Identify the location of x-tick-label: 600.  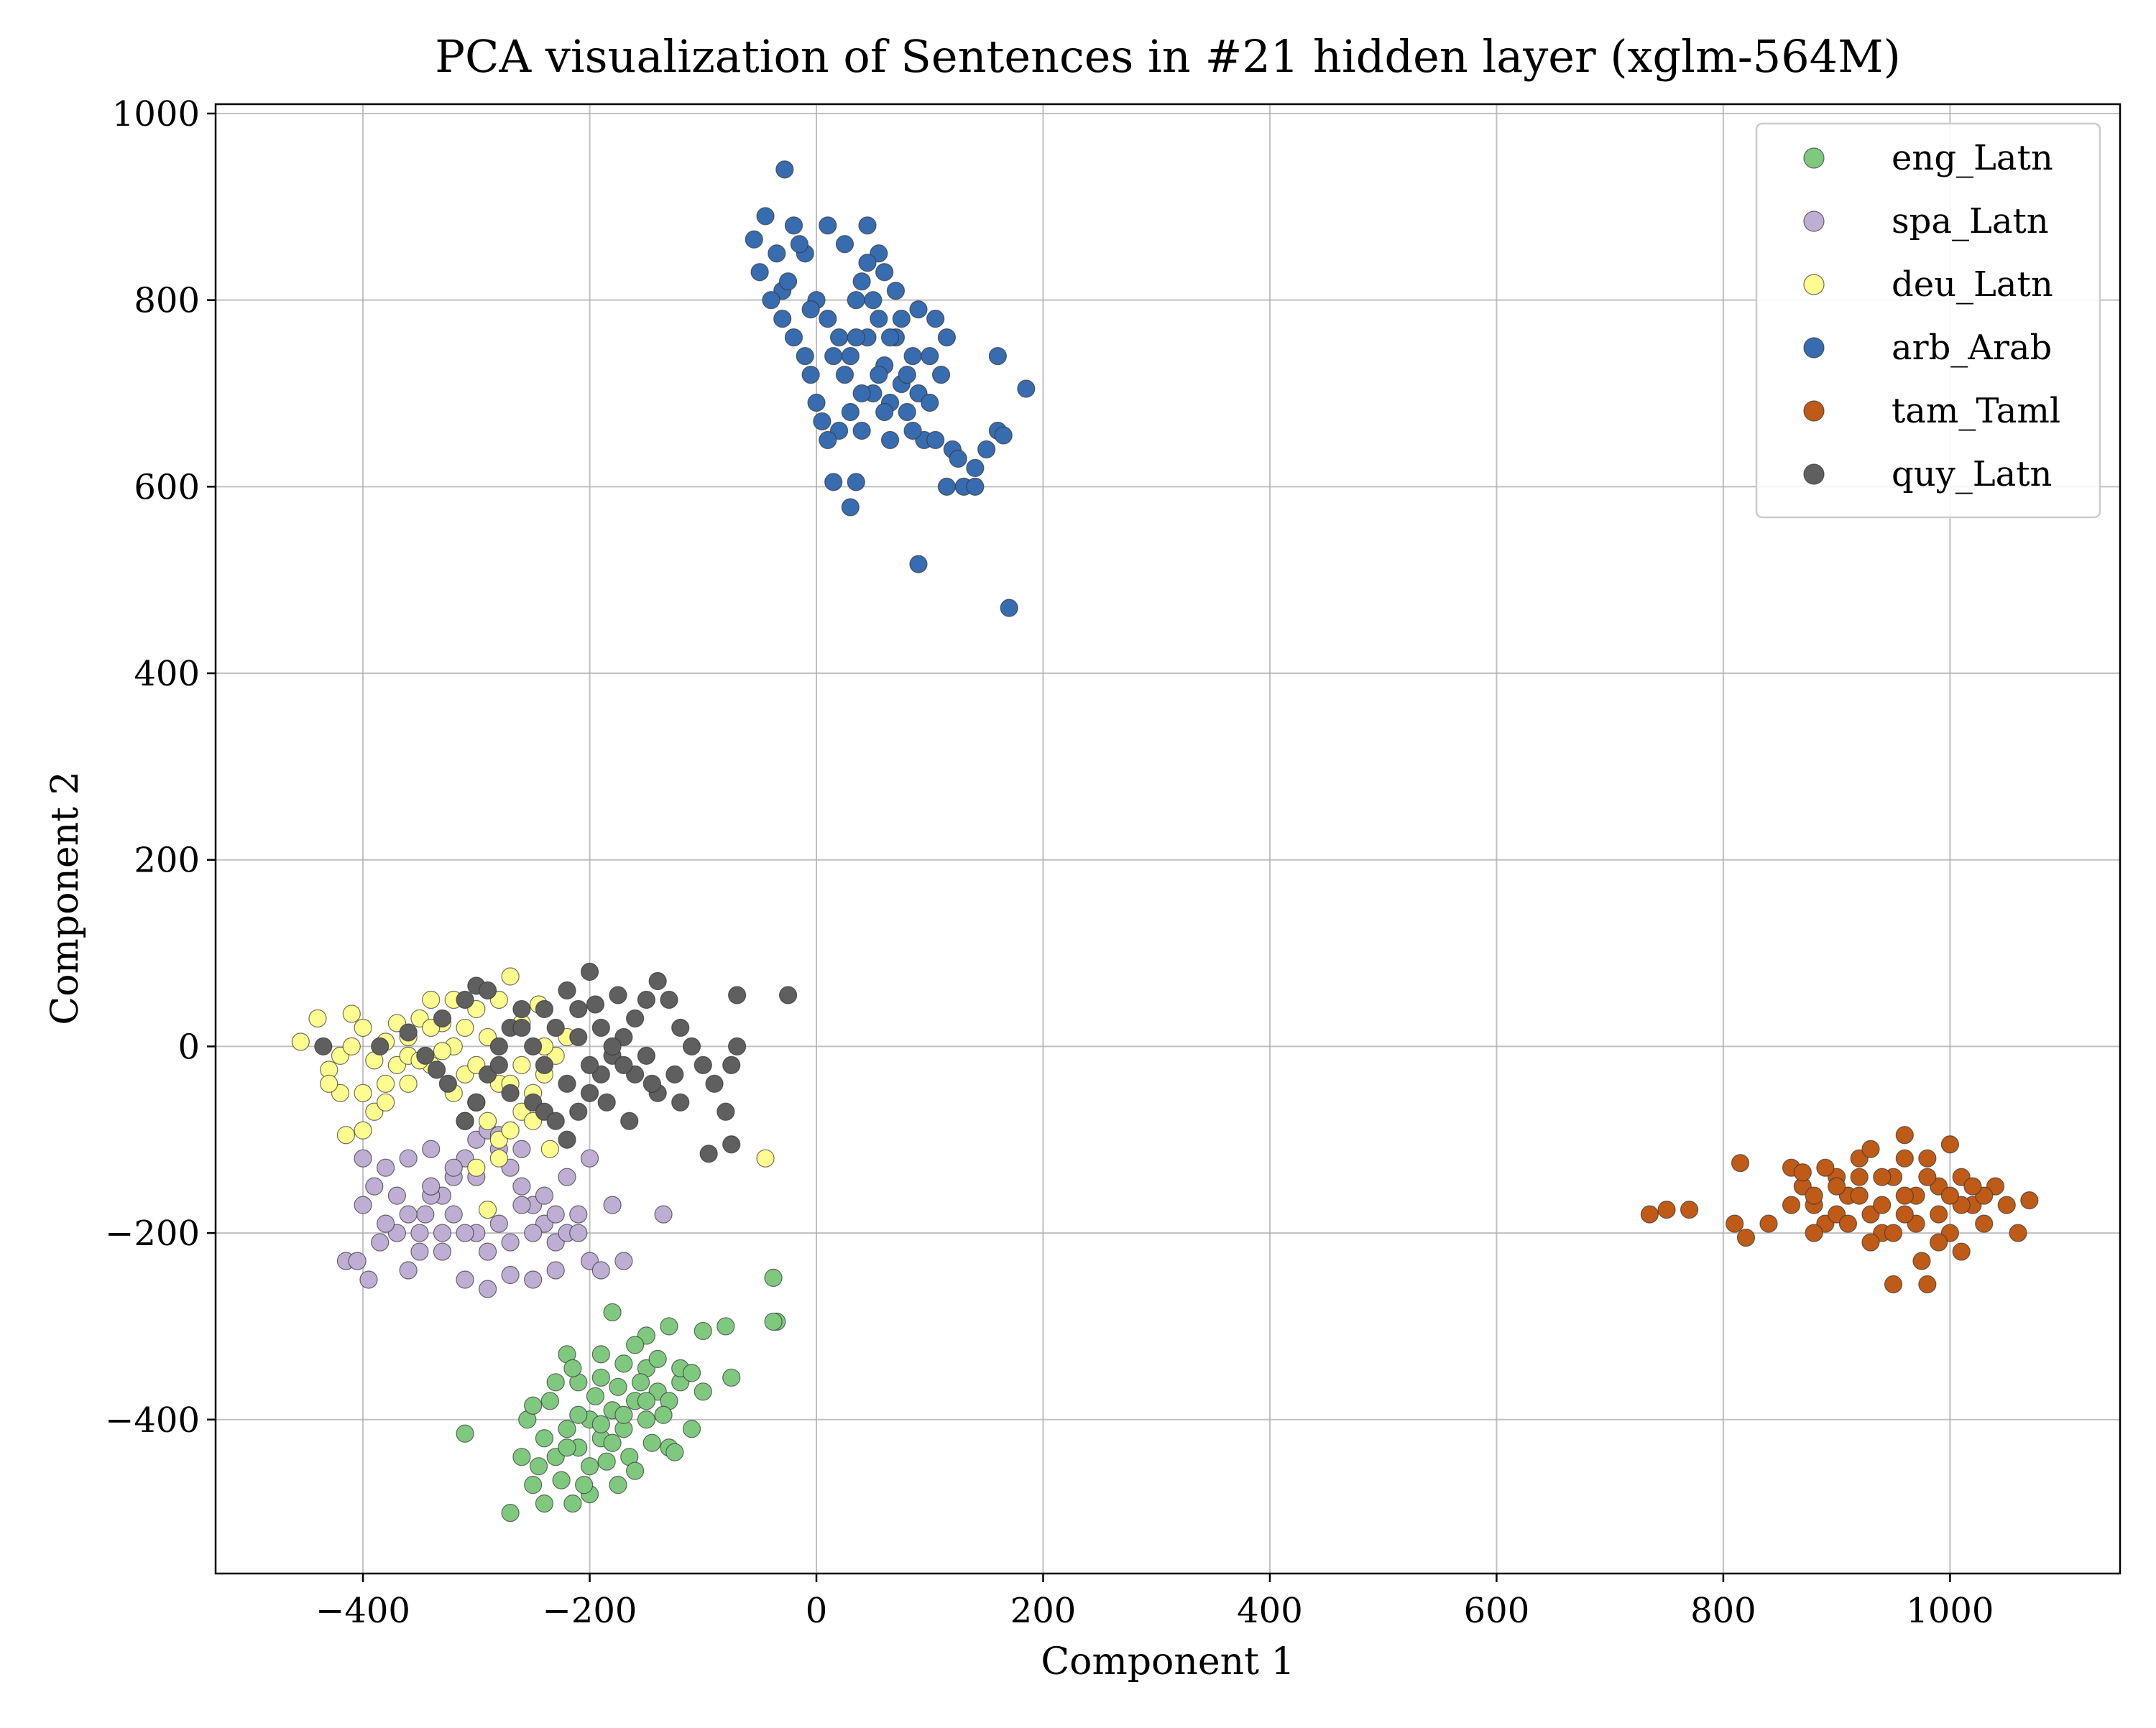
(1497, 1611).